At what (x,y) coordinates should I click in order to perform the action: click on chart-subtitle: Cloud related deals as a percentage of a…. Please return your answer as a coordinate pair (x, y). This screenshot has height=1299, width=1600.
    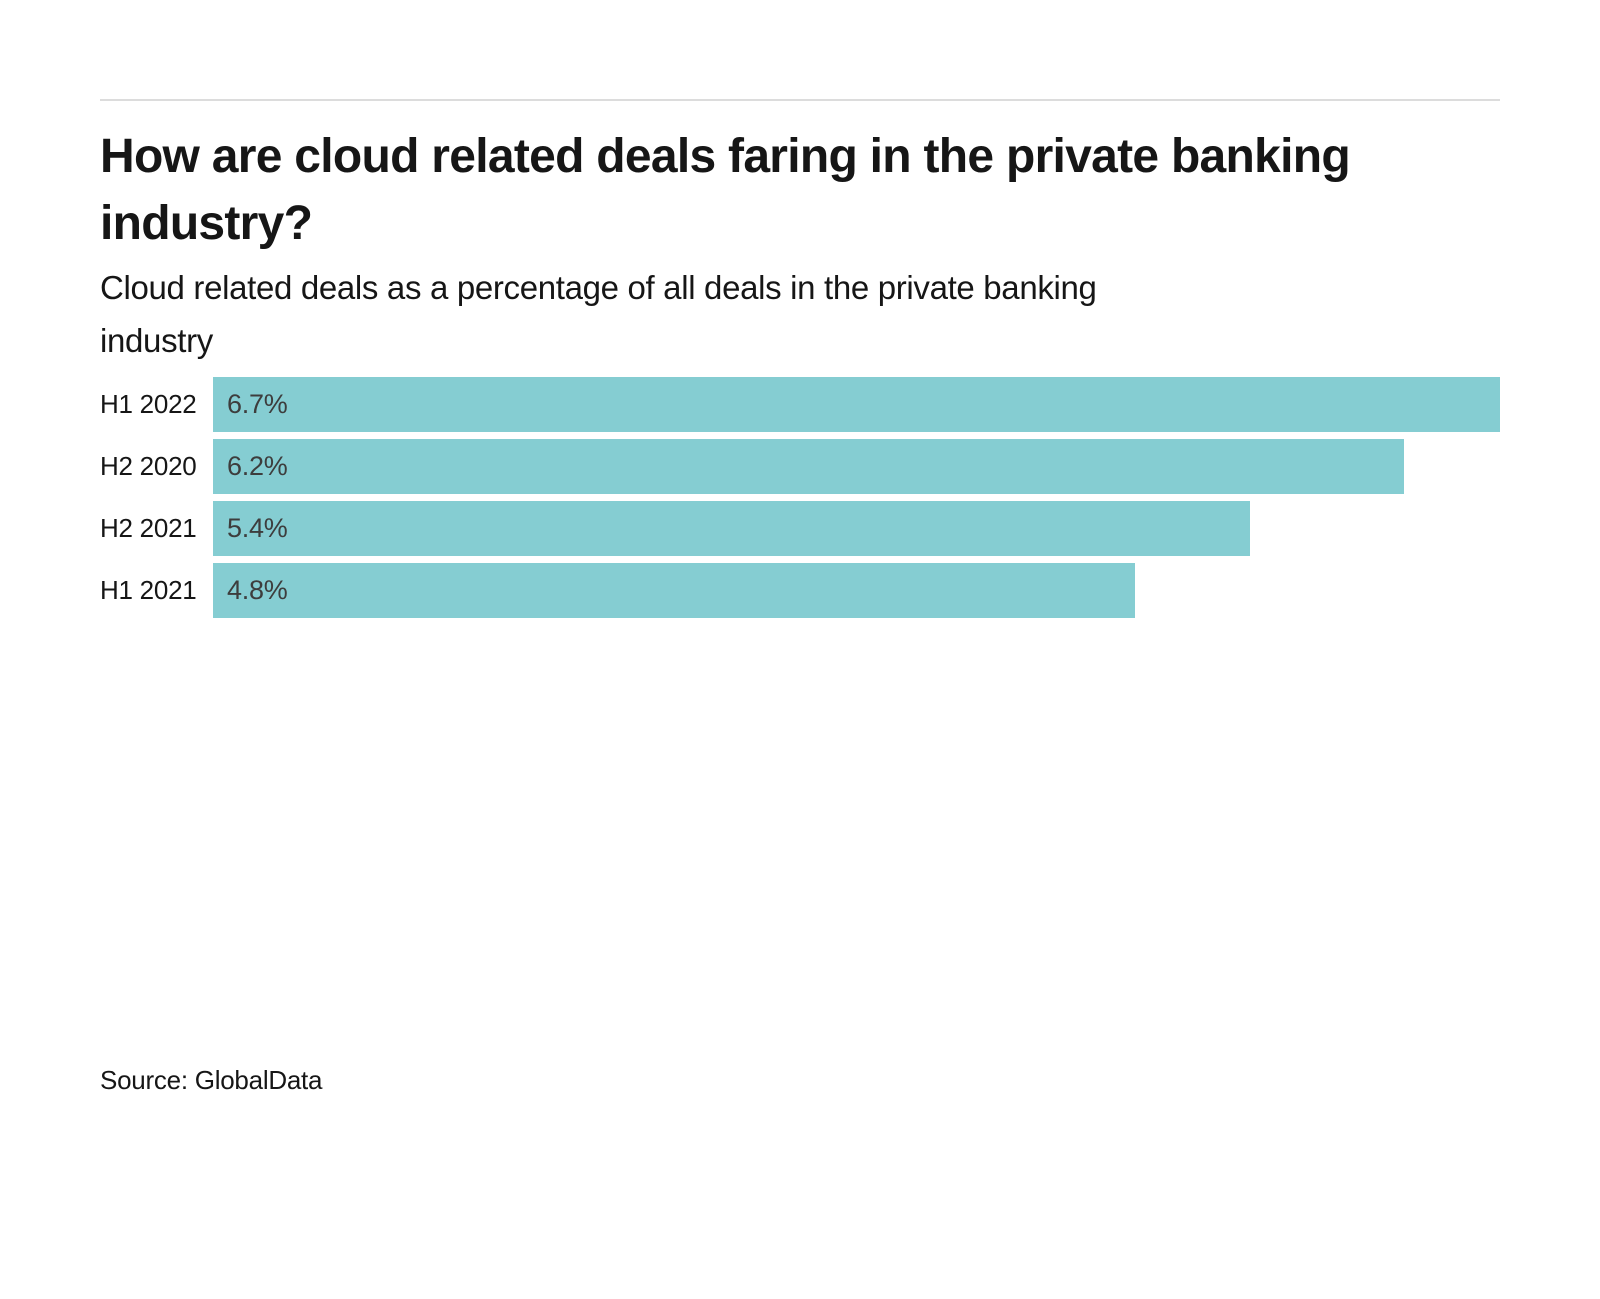
    Looking at the image, I should click on (800, 314).